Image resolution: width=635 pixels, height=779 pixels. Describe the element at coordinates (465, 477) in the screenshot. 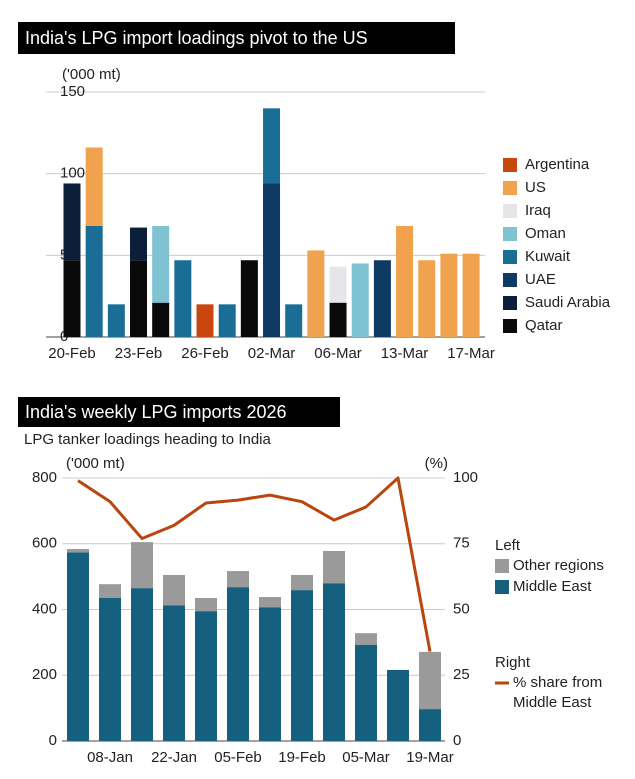

I see `y2-tick-label: 100` at that location.